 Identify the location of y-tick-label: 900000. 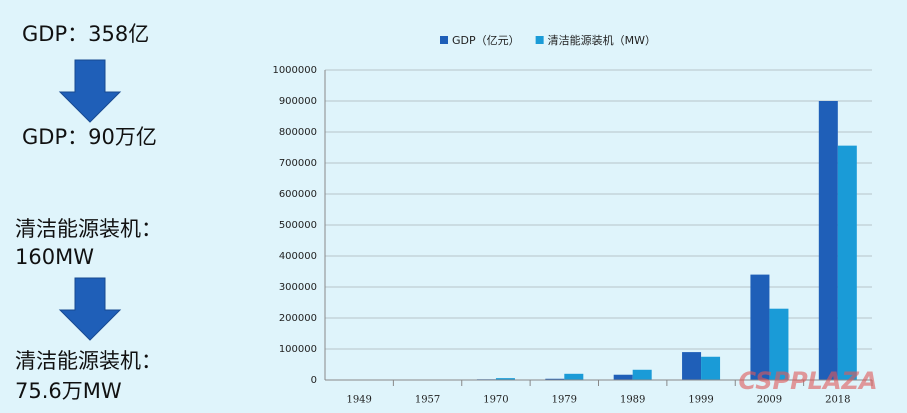
(298, 101).